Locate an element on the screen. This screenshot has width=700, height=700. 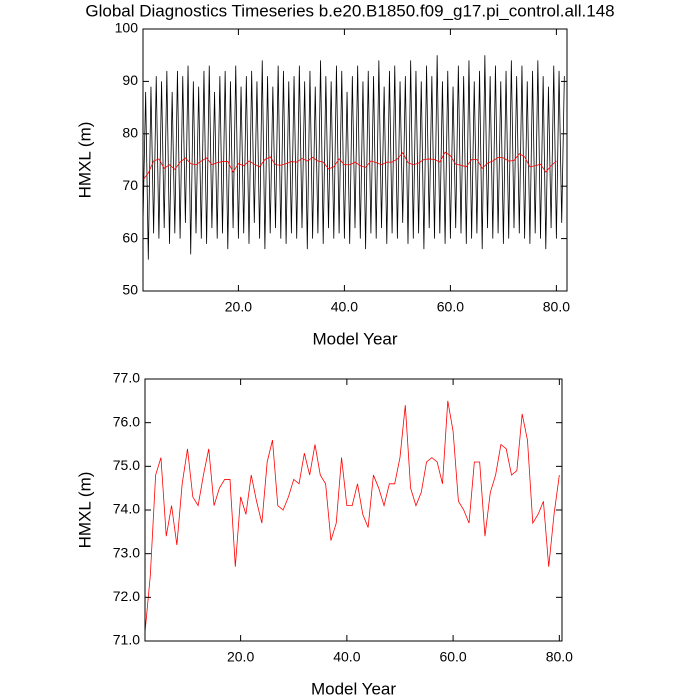
y-tick-label: 100 is located at coordinates (127, 28).